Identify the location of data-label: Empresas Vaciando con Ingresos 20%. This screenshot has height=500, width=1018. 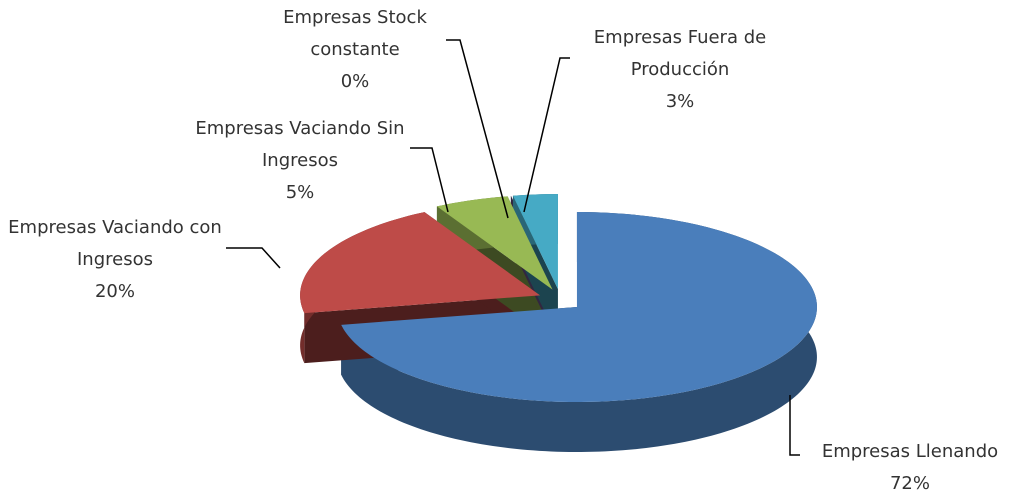
(115, 260).